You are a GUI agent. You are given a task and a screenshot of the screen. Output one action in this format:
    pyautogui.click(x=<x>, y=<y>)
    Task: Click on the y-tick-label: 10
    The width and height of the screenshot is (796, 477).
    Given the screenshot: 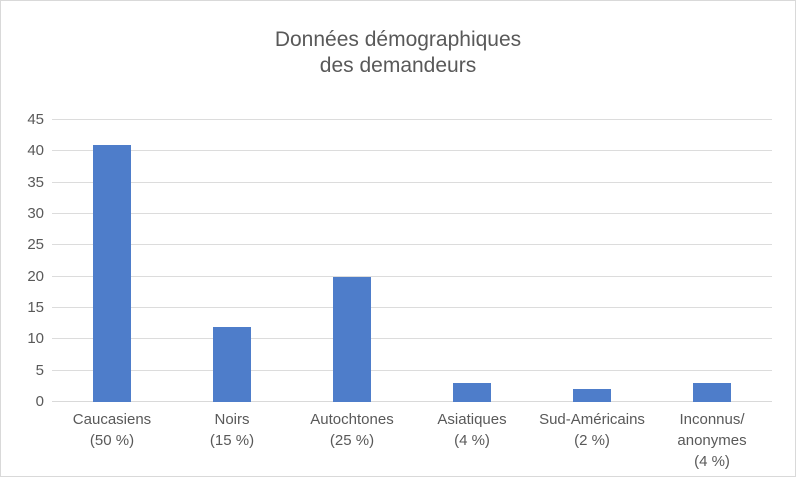 What is the action you would take?
    pyautogui.click(x=35, y=339)
    